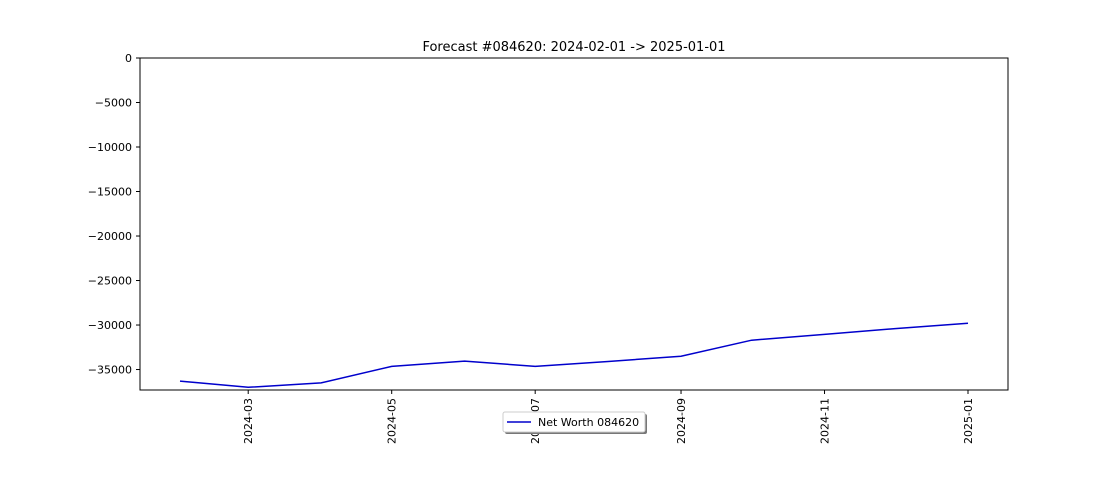 The height and width of the screenshot is (480, 1120). Describe the element at coordinates (128, 58) in the screenshot. I see `y-tick-label: 0` at that location.